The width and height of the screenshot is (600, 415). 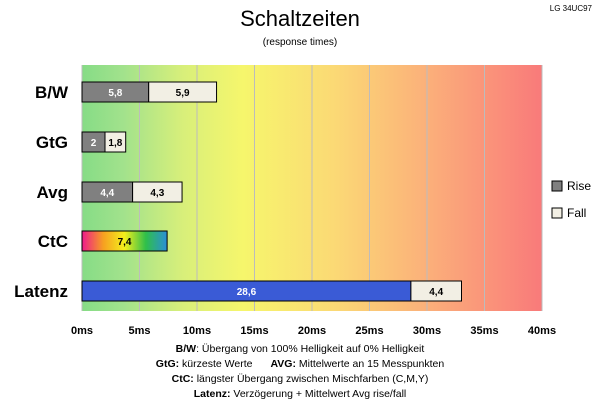 I want to click on x-tick-label: 35ms, so click(x=484, y=331).